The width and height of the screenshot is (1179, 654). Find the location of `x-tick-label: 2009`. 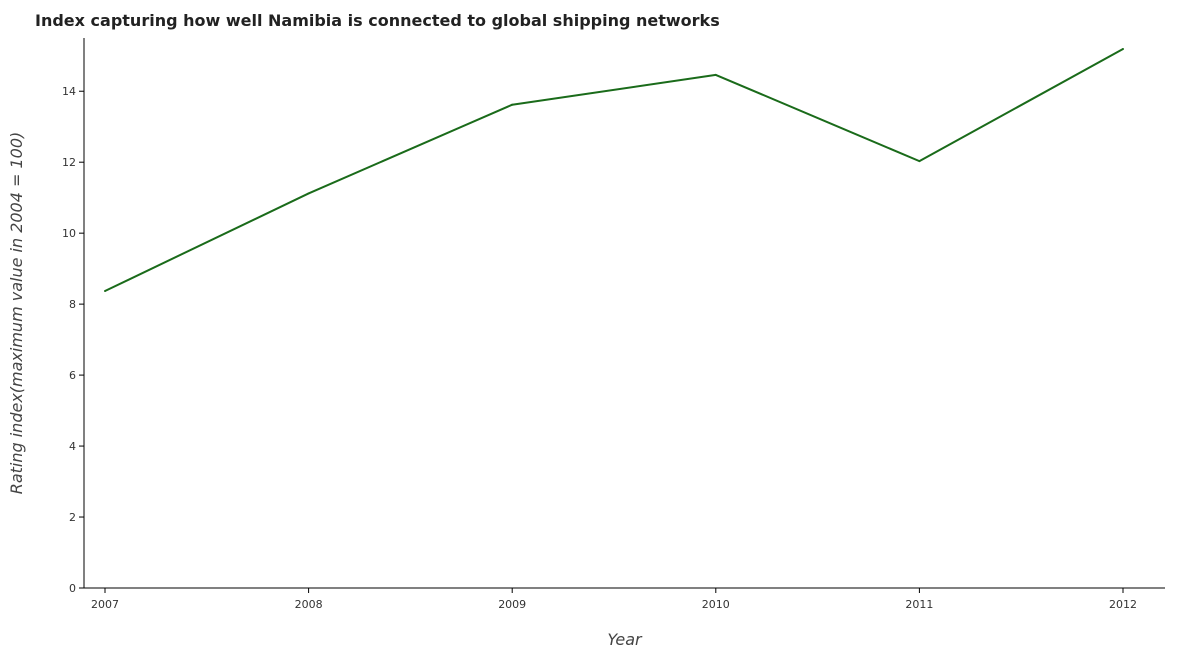

x-tick-label: 2009 is located at coordinates (512, 604).